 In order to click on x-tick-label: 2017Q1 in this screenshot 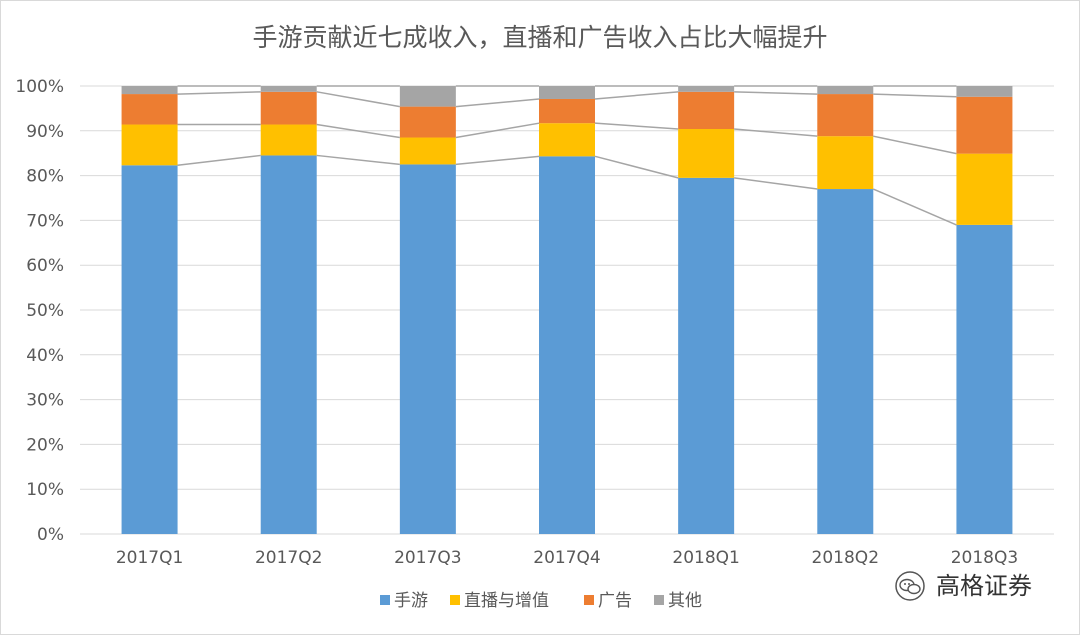, I will do `click(149, 558)`.